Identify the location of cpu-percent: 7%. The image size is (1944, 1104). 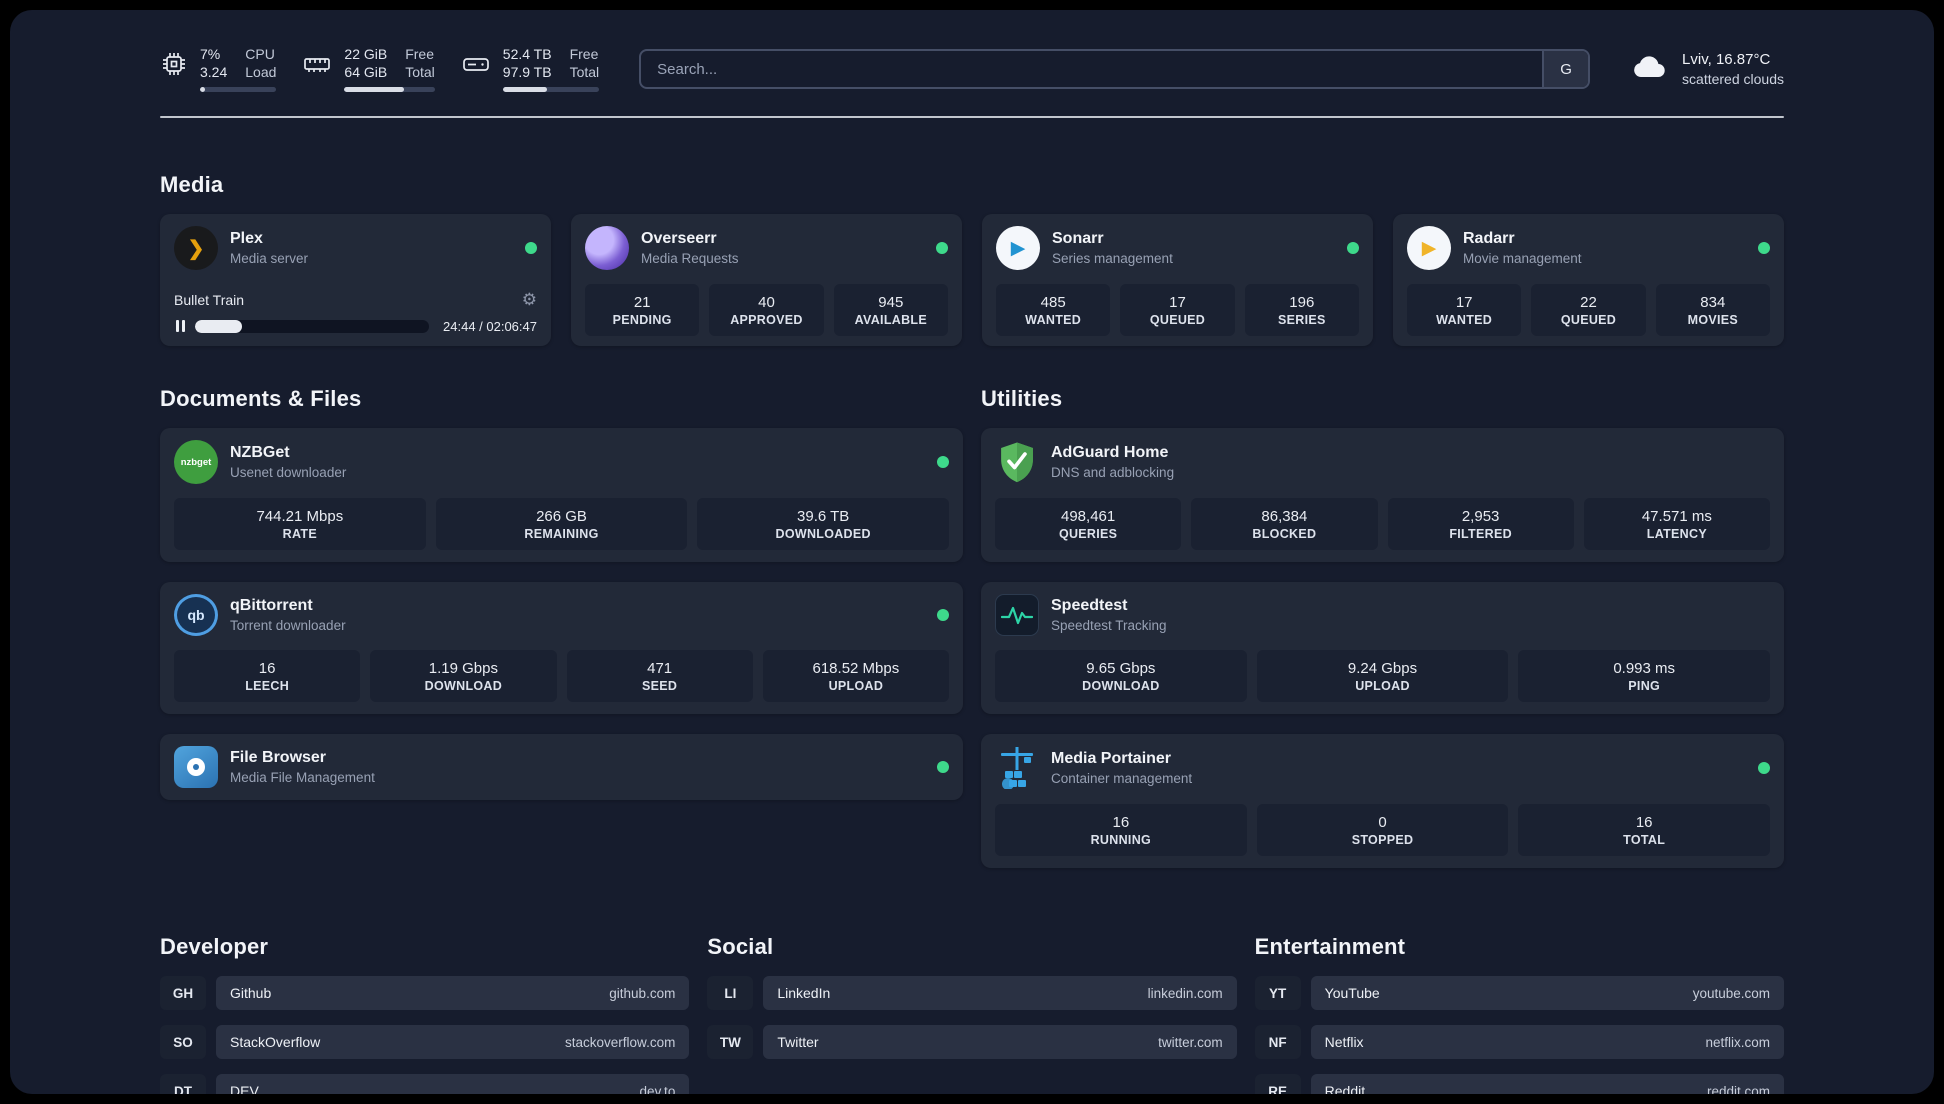
(210, 54).